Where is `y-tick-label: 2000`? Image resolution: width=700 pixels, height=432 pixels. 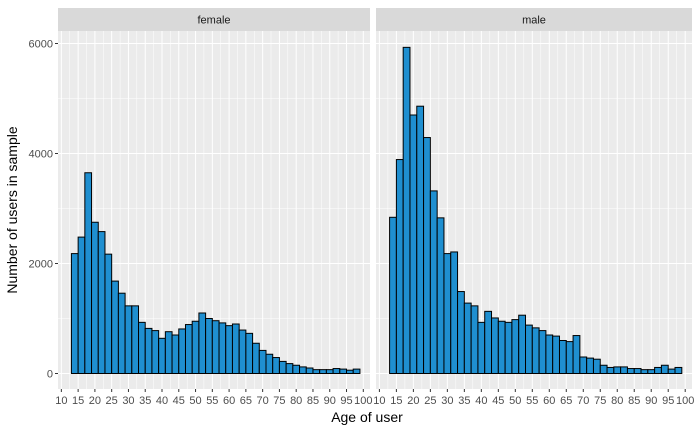
y-tick-label: 2000 is located at coordinates (41, 265).